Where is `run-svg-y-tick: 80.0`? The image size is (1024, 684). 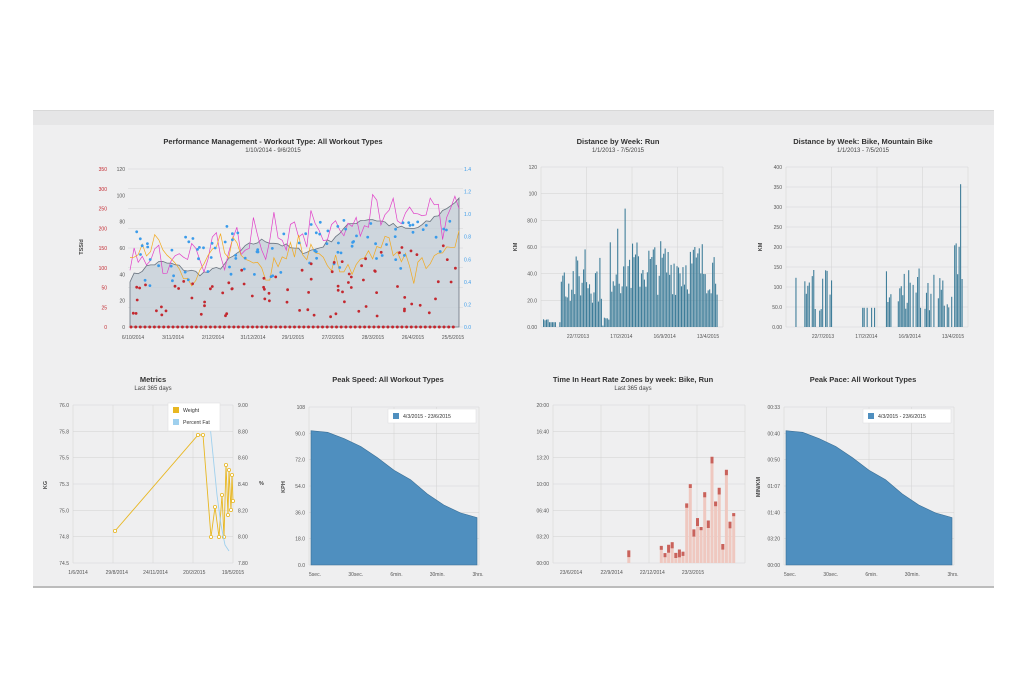 run-svg-y-tick: 80.0 is located at coordinates (532, 221).